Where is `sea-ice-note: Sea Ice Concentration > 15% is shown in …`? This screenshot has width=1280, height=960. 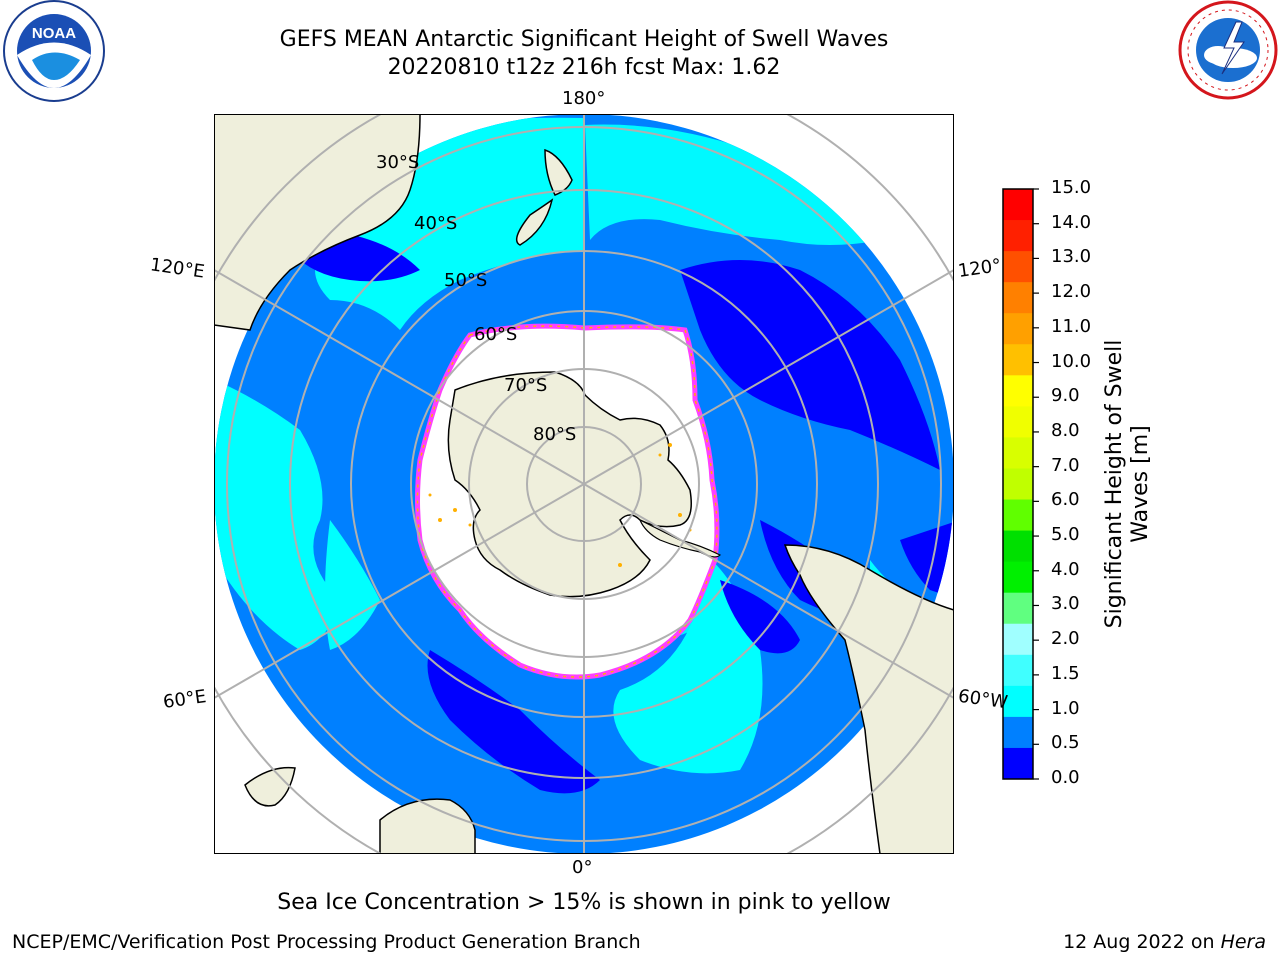 sea-ice-note: Sea Ice Concentration > 15% is shown in … is located at coordinates (584, 902).